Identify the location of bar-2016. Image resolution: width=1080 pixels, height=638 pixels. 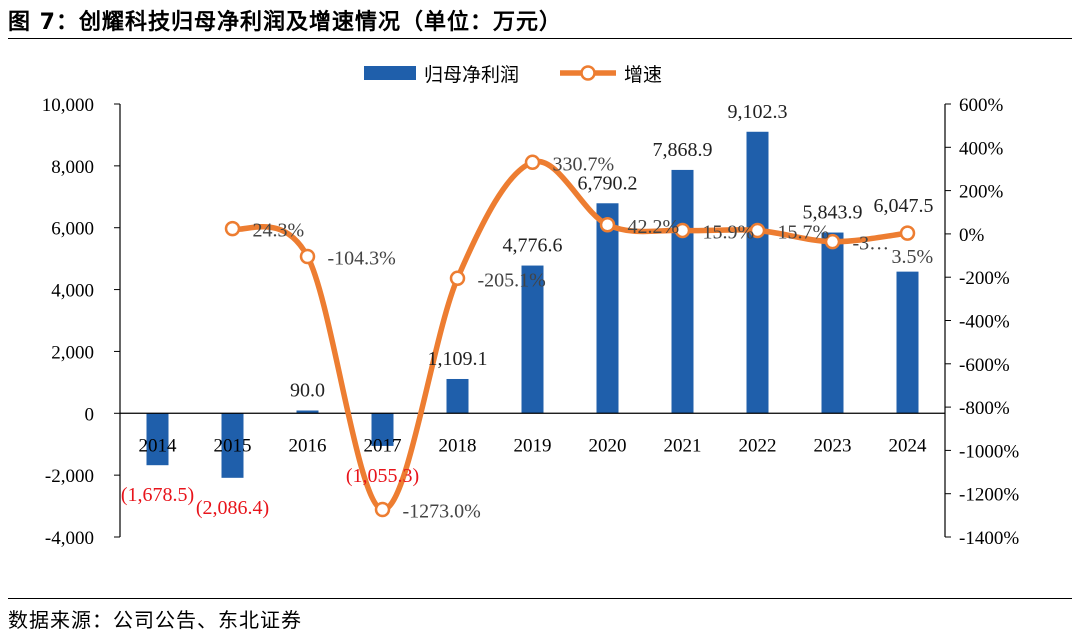
(307, 412).